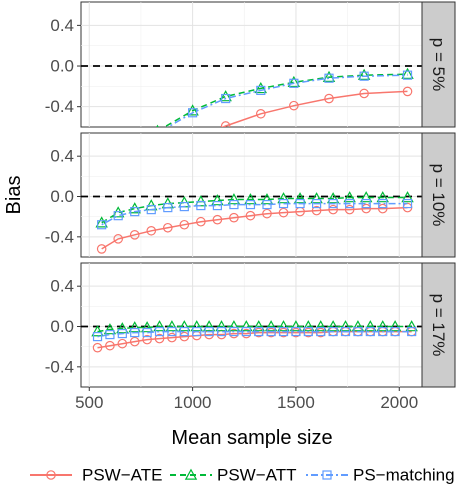 The image size is (473, 491). Describe the element at coordinates (438, 64) in the screenshot. I see `facet-strip-label: p = 5%` at that location.